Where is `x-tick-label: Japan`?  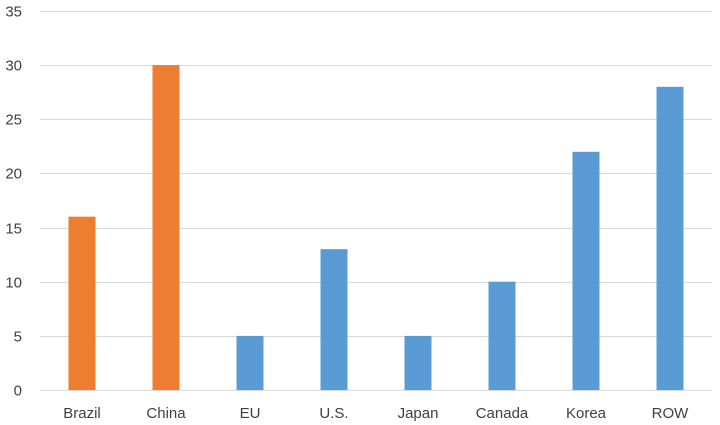 x-tick-label: Japan is located at coordinates (418, 413).